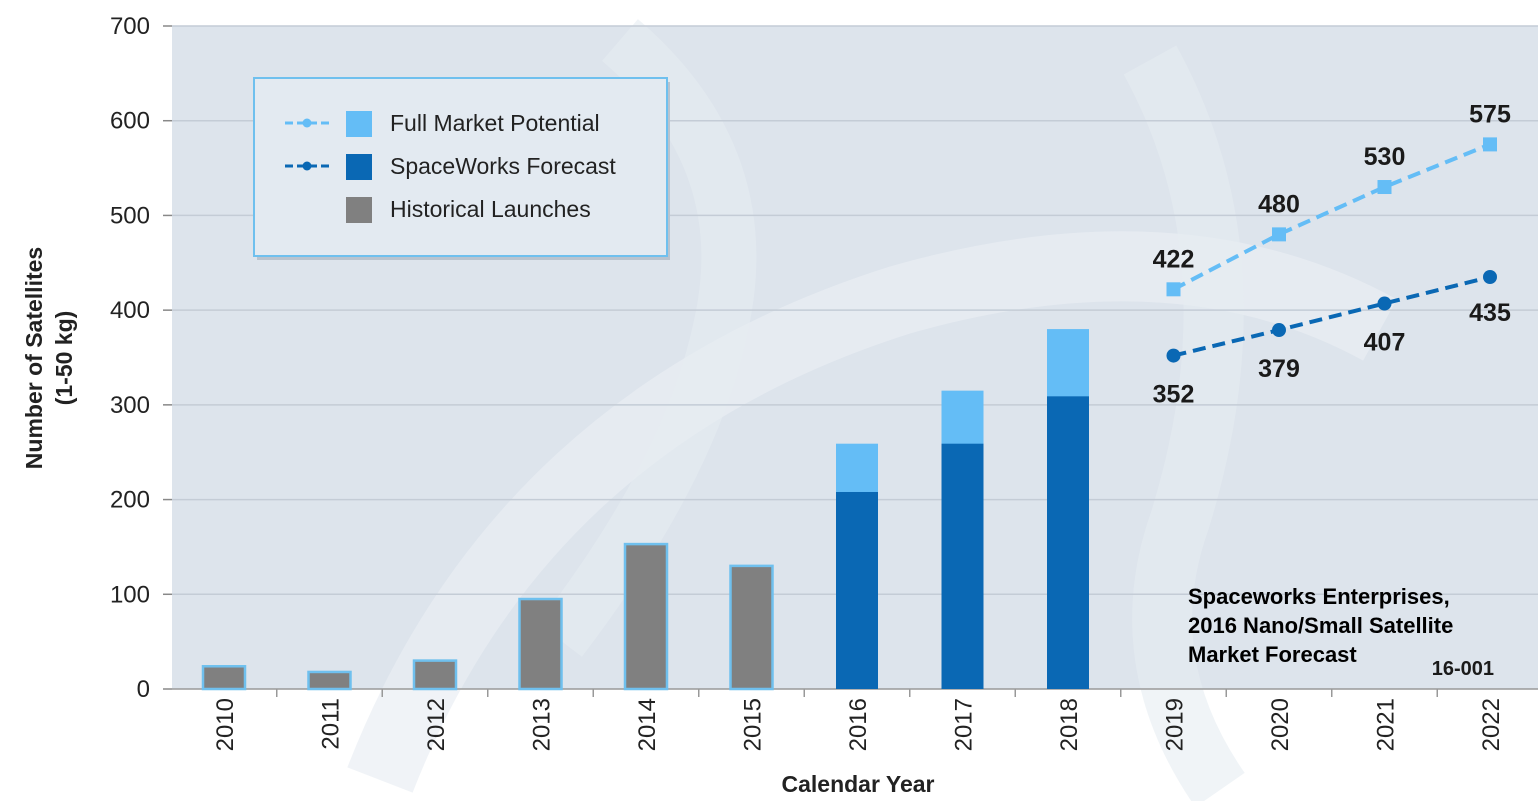 The image size is (1538, 801). Describe the element at coordinates (1174, 259) in the screenshot. I see `data-label-full-market: 422` at that location.